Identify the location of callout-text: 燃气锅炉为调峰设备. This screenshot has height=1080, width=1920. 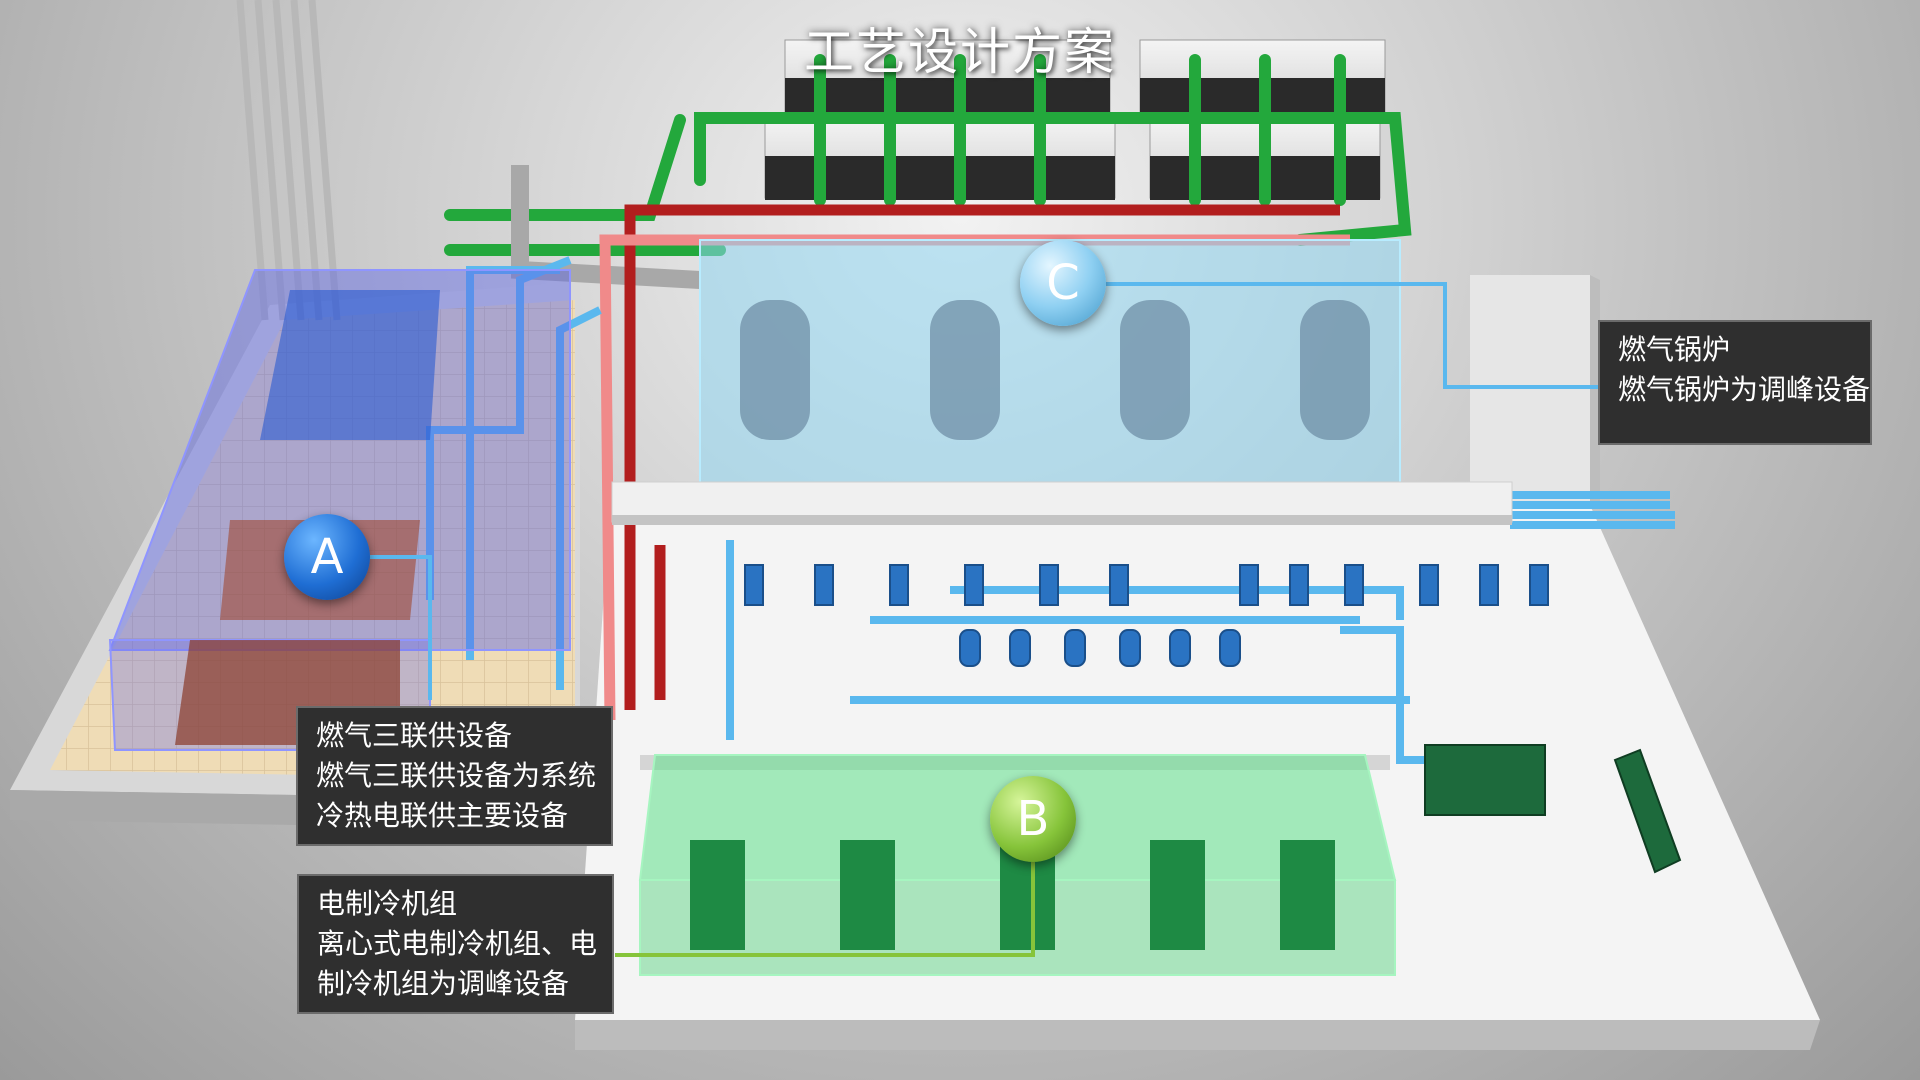
(1735, 390).